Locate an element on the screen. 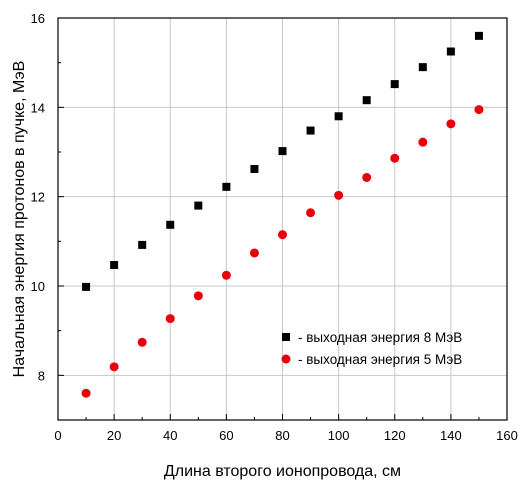 The image size is (523, 493). legend-label-series-1: - выходная энергия 8 МэВ is located at coordinates (380, 337).